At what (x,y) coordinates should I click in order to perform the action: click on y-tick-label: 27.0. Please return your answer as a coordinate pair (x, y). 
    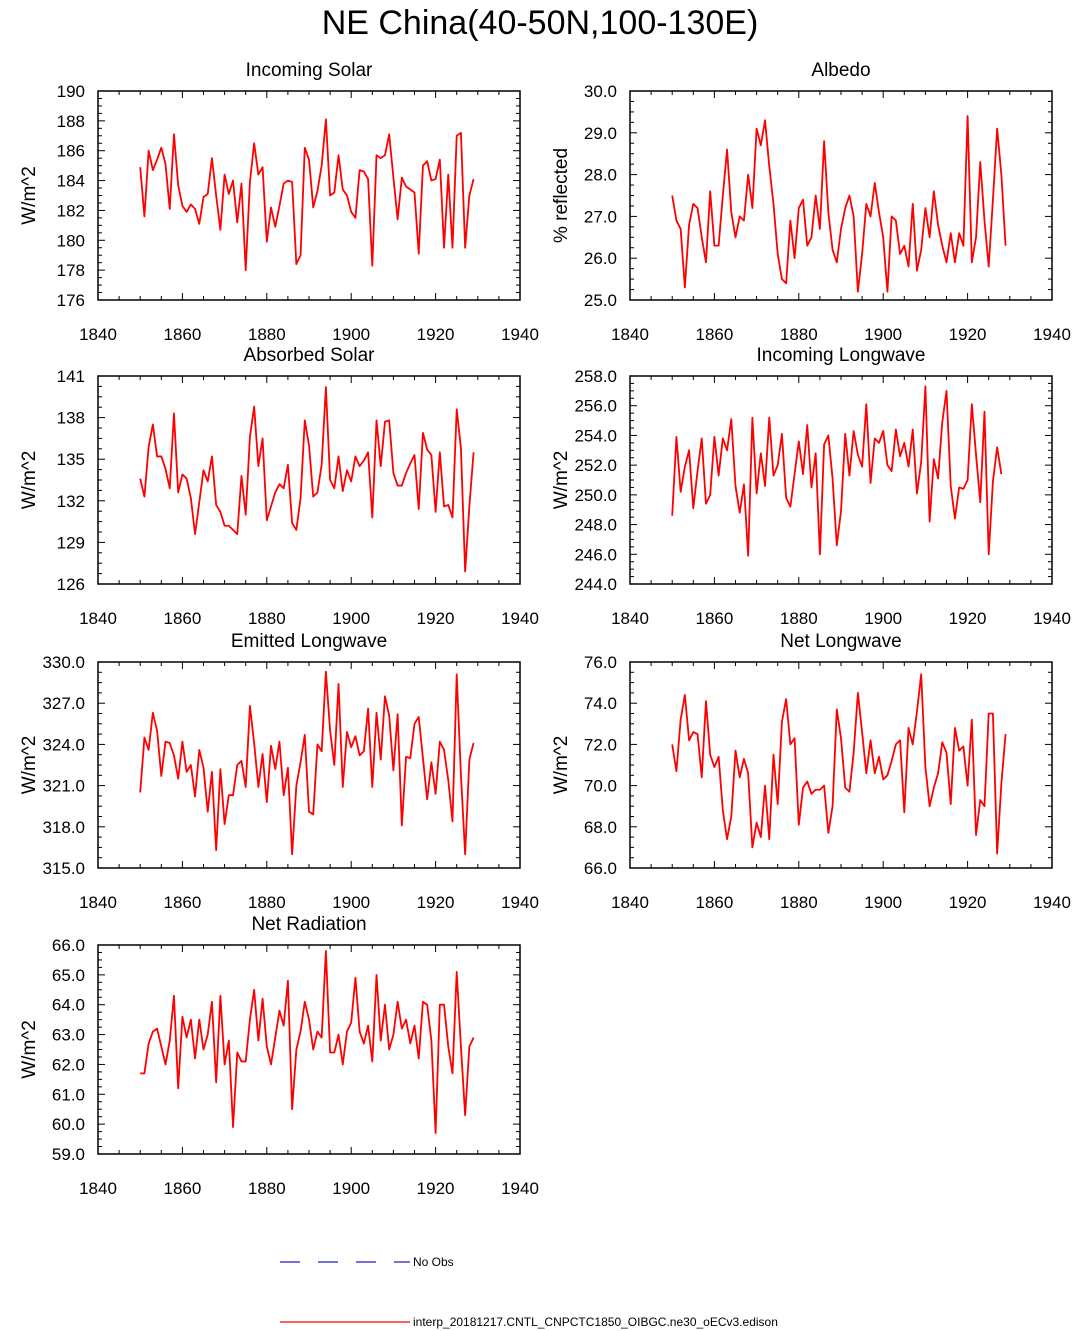
    Looking at the image, I should click on (600, 216).